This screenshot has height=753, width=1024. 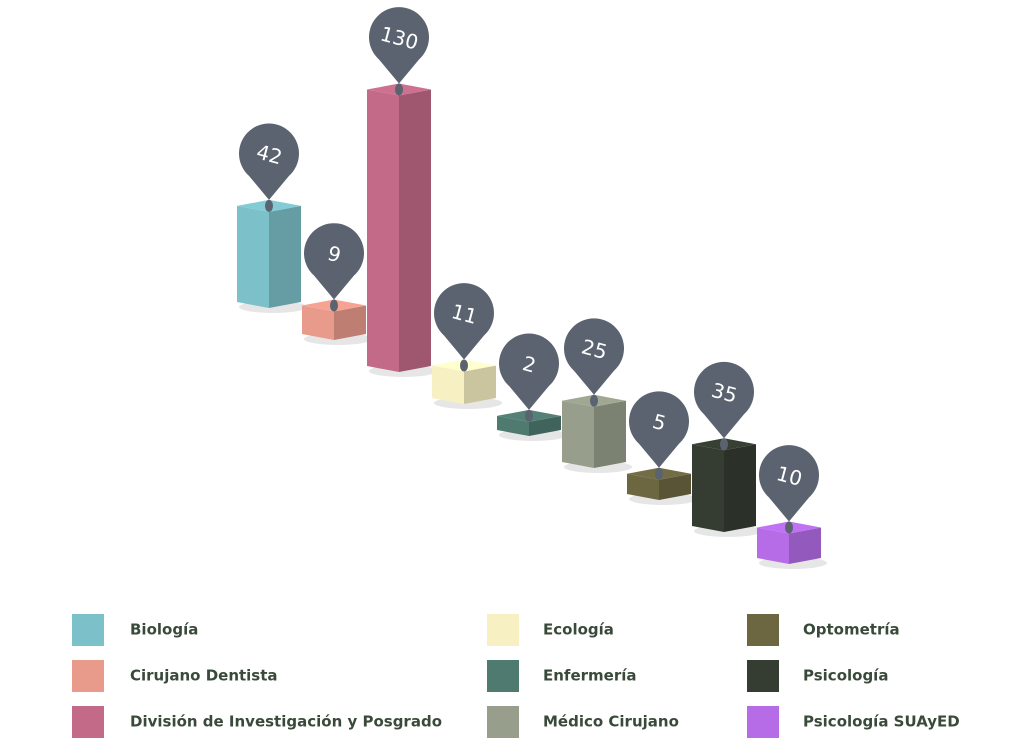 What do you see at coordinates (881, 722) in the screenshot?
I see `legend-label: Psicología SUAyED` at bounding box center [881, 722].